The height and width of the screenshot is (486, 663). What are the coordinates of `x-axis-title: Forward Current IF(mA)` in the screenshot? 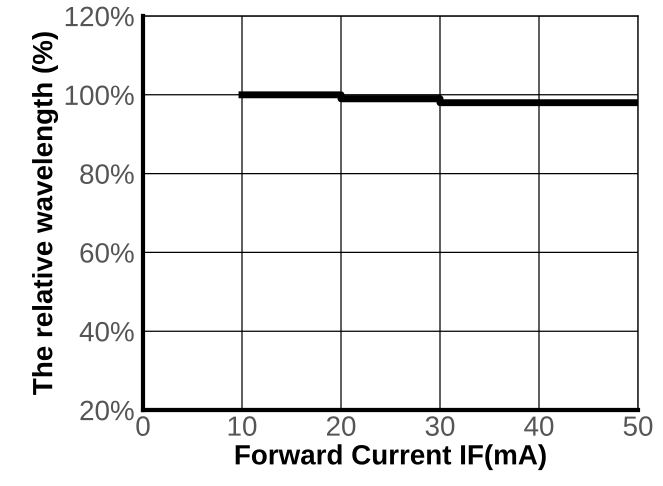 It's located at (391, 457).